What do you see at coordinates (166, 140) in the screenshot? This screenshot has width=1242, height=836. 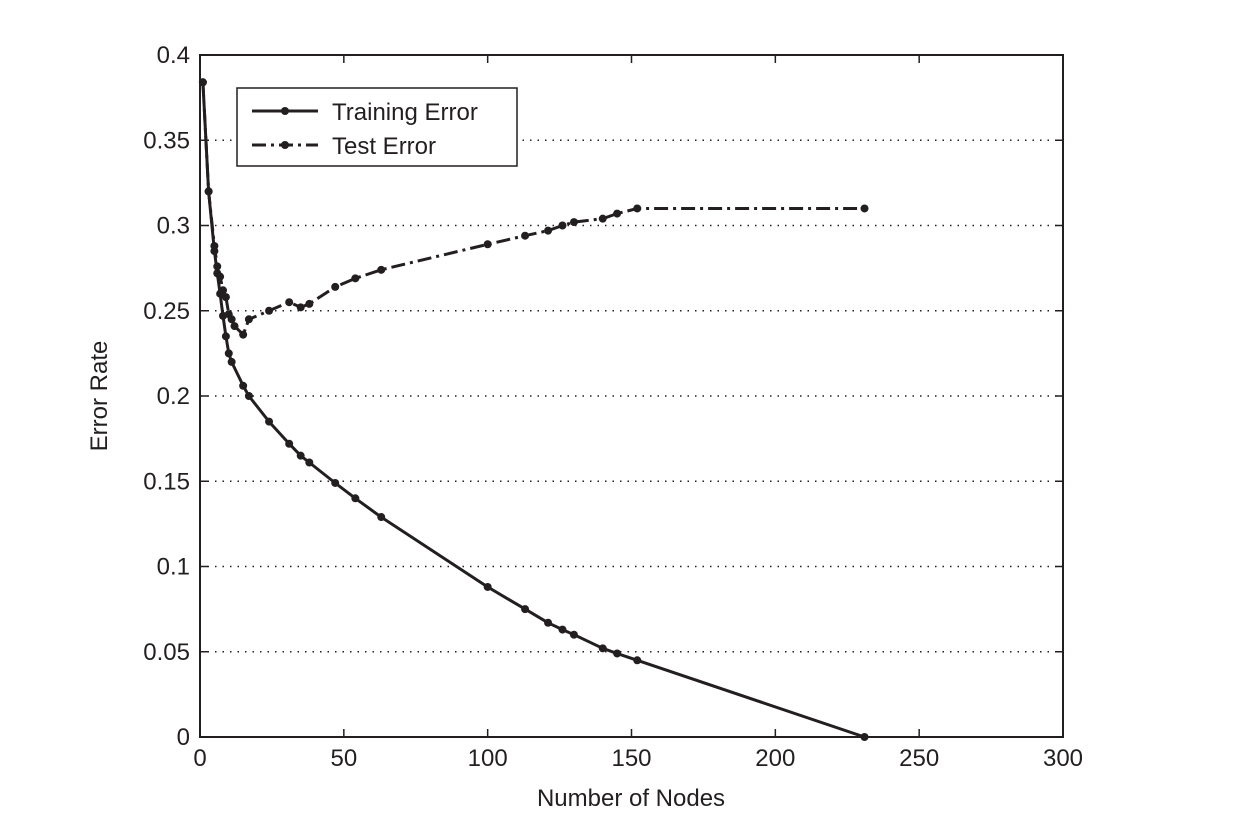 I see `y-tick-label: 0.35` at bounding box center [166, 140].